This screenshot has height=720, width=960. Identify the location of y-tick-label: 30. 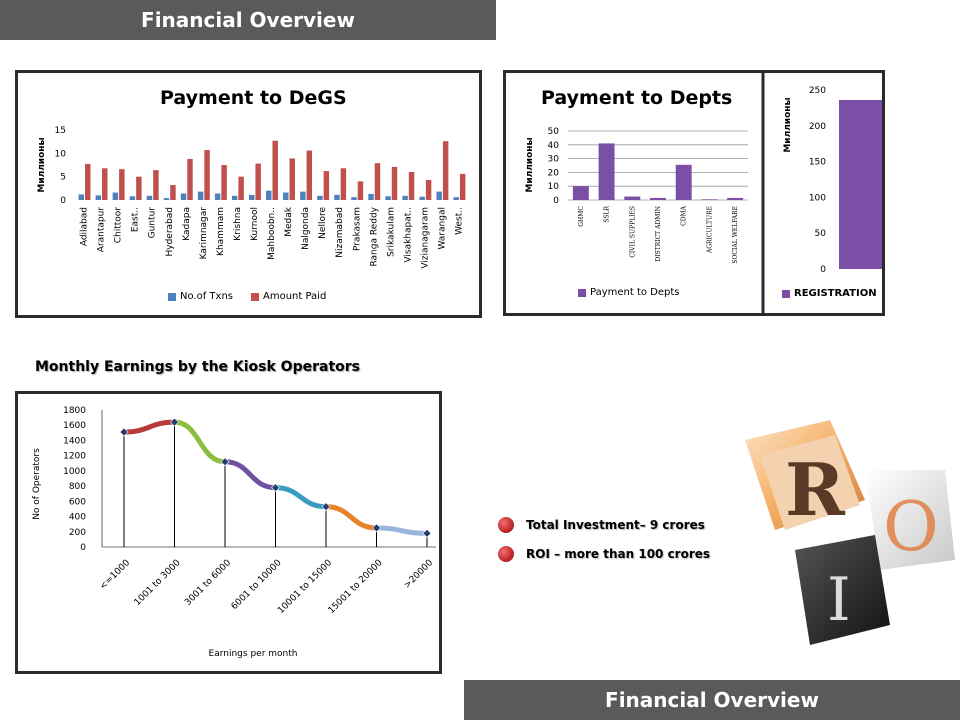
(554, 160).